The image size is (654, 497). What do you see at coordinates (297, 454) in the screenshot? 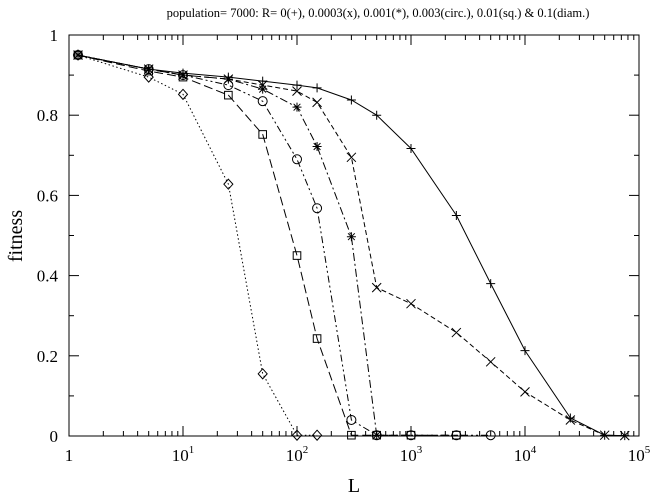
I see `x-tick-label: 10²` at bounding box center [297, 454].